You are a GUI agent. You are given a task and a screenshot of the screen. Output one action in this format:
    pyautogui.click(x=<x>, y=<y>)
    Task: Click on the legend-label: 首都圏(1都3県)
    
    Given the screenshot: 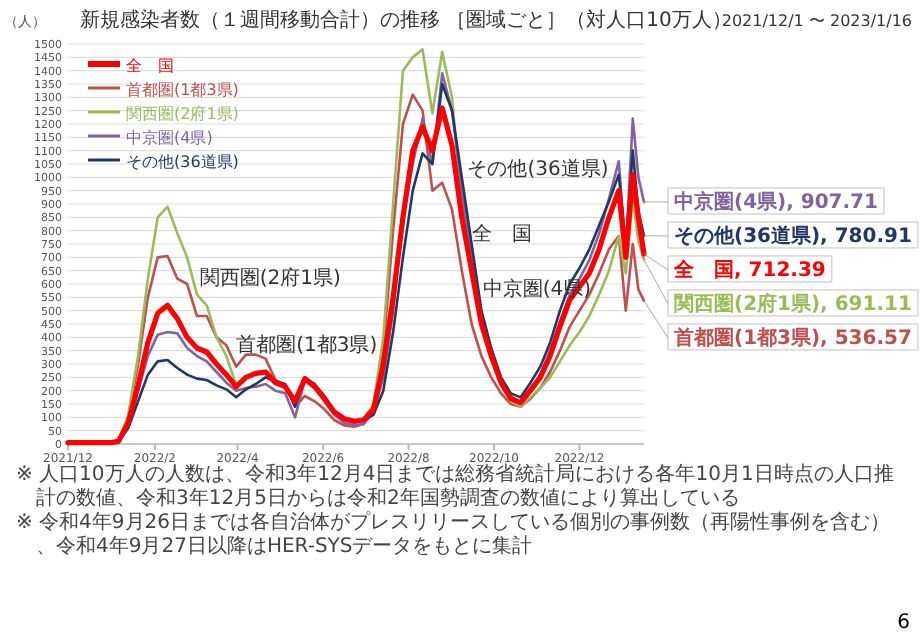 What is the action you would take?
    pyautogui.click(x=182, y=90)
    